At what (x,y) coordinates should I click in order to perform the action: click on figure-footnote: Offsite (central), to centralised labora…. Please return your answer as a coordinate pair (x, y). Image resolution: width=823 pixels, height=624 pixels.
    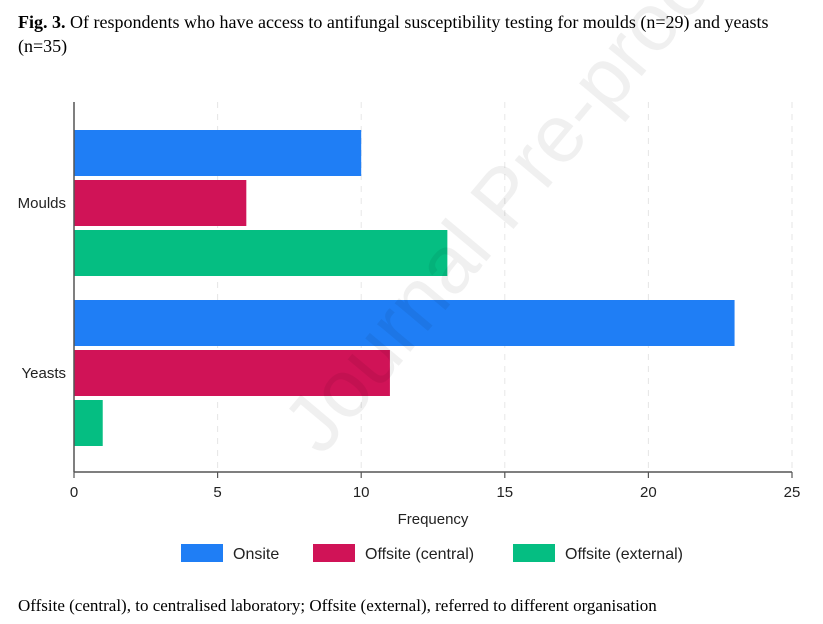
    Looking at the image, I should click on (337, 605).